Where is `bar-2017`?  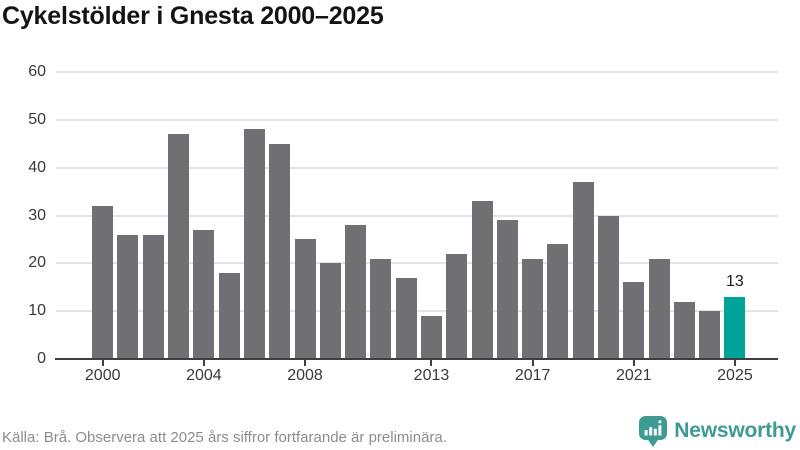 bar-2017 is located at coordinates (533, 308).